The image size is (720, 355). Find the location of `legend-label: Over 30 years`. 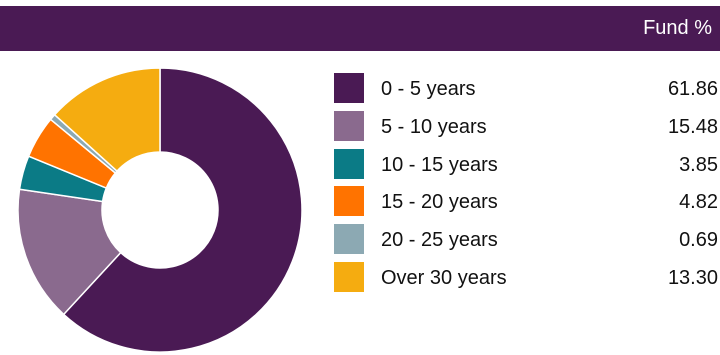

legend-label: Over 30 years is located at coordinates (444, 278).